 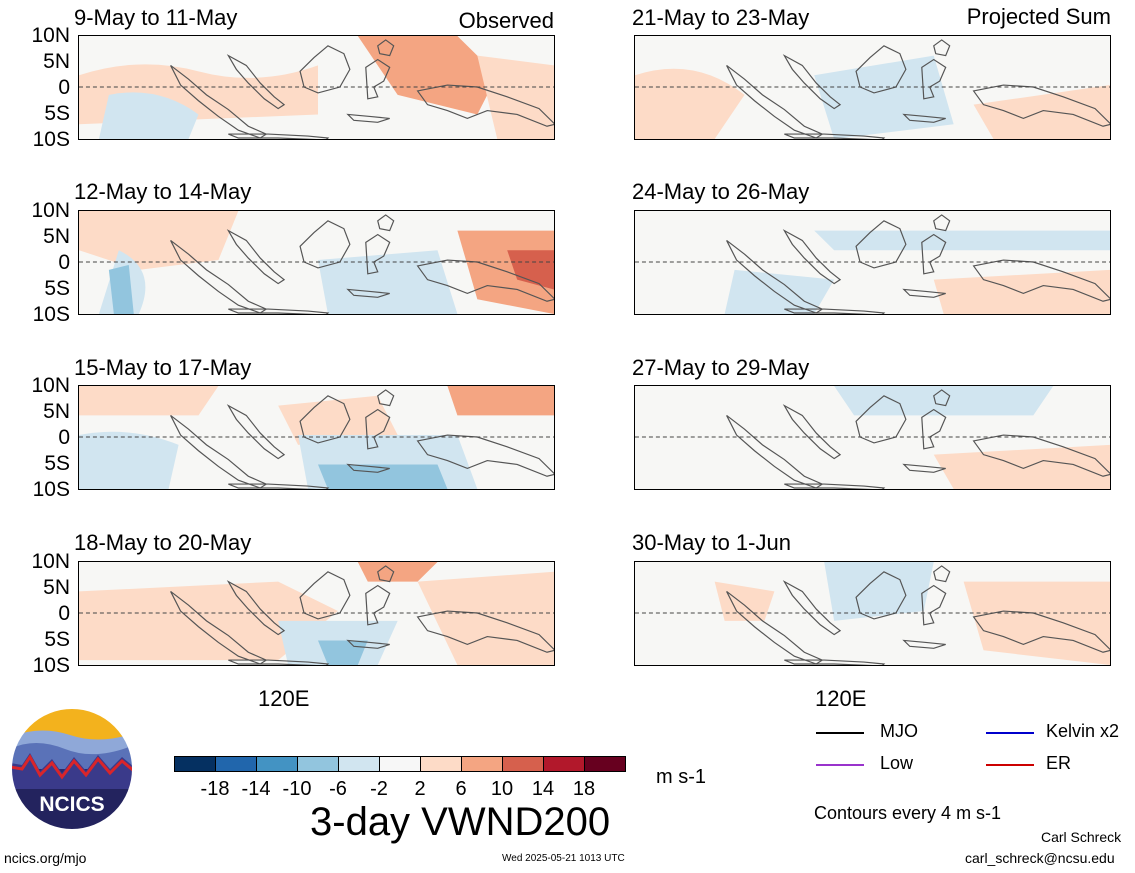 What do you see at coordinates (1059, 763) in the screenshot?
I see `legend-er-label: ER` at bounding box center [1059, 763].